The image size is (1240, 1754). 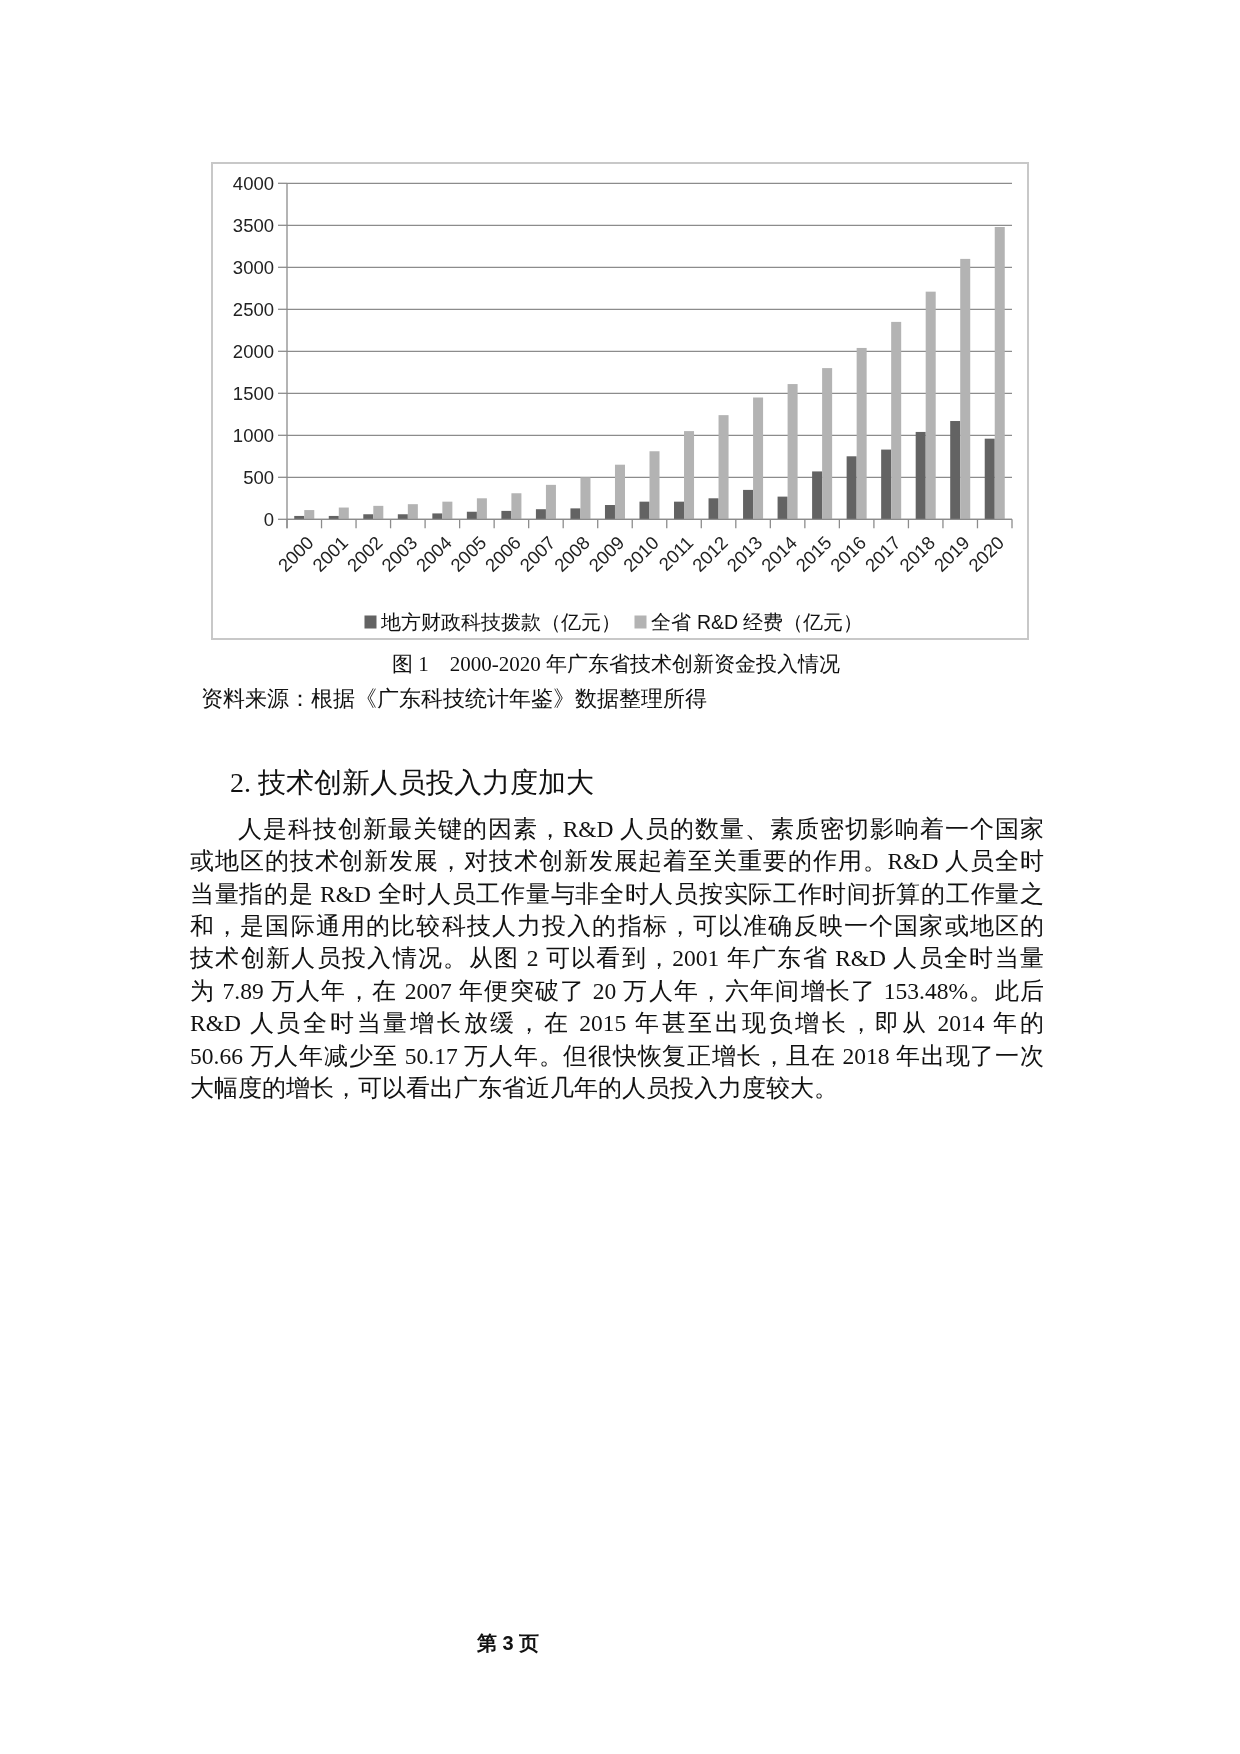 What do you see at coordinates (253, 393) in the screenshot?
I see `y-tick-label: 1500` at bounding box center [253, 393].